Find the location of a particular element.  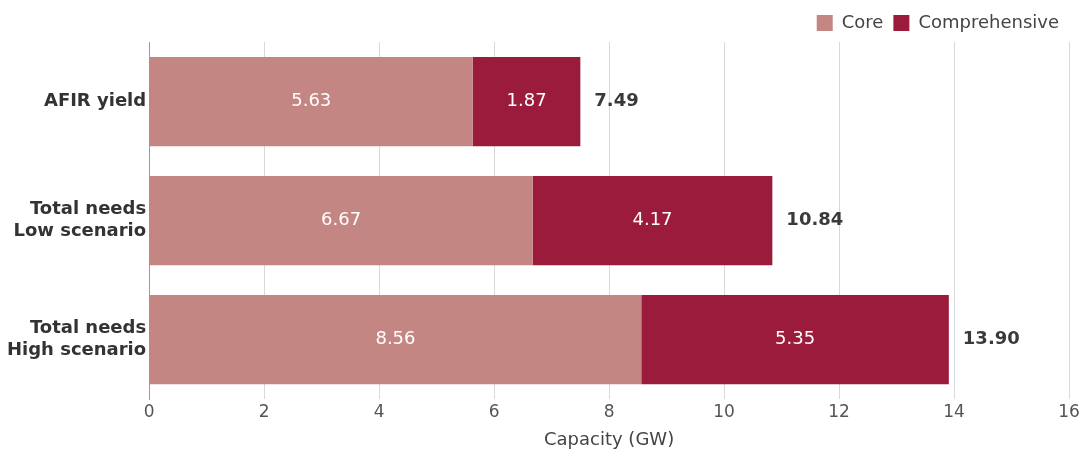

legend-label: Core is located at coordinates (862, 21).